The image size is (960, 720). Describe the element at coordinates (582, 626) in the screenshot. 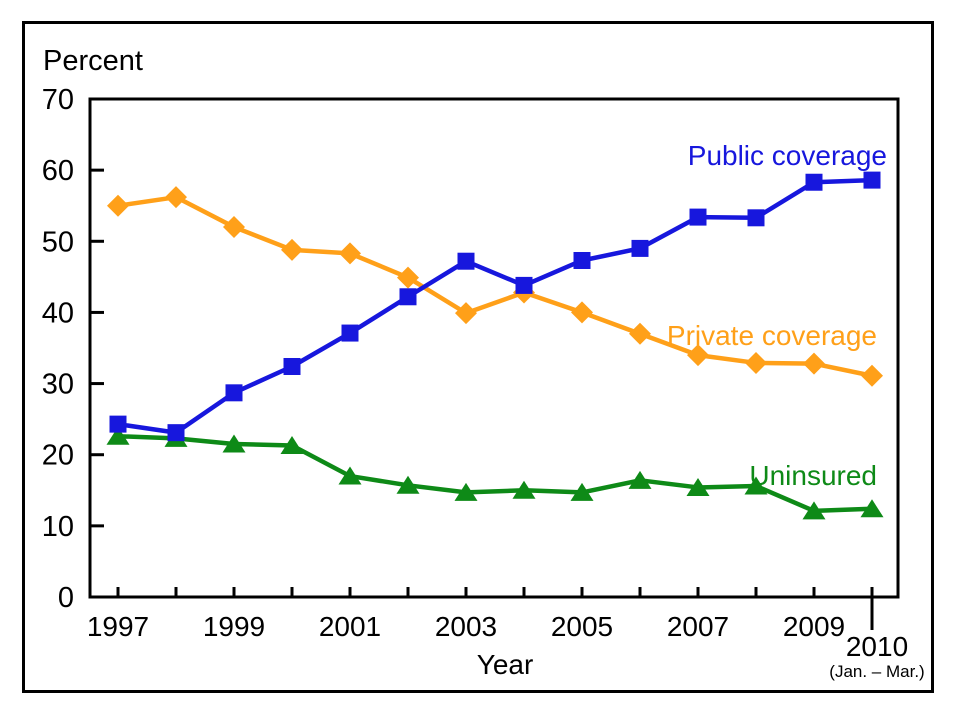

I see `x-tick-label: 2005` at that location.